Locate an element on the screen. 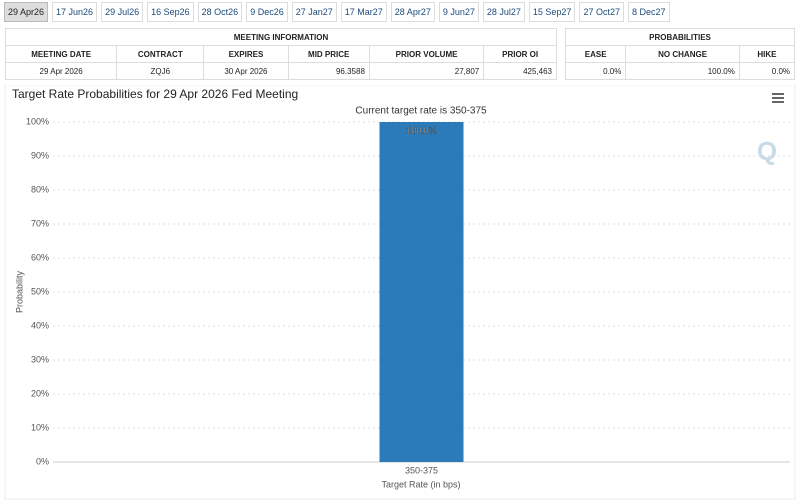 The width and height of the screenshot is (800, 502). tab: 16 Sep26 is located at coordinates (170, 12).